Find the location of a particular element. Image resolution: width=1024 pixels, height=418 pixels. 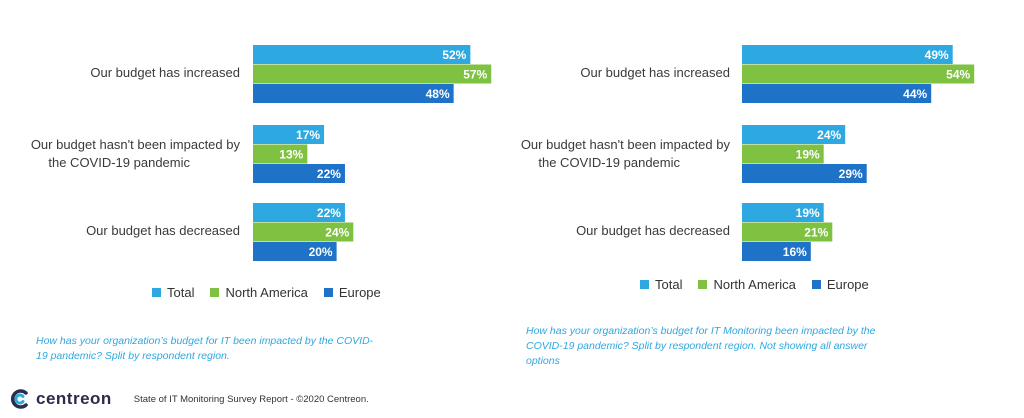

right-caption-line3: options is located at coordinates (543, 361).